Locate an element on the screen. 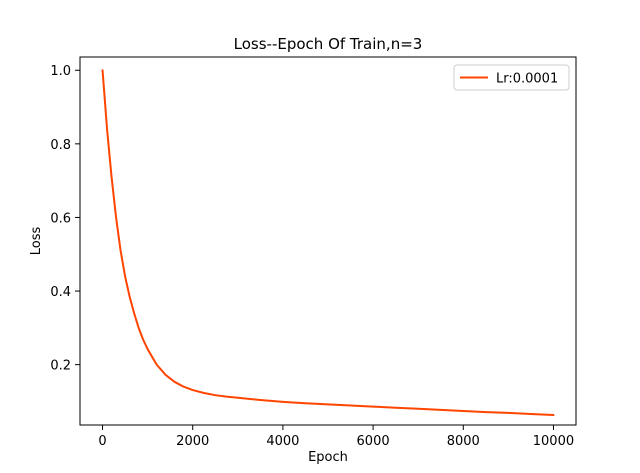 The width and height of the screenshot is (640, 473). x-tick-label: 6000 is located at coordinates (373, 441).